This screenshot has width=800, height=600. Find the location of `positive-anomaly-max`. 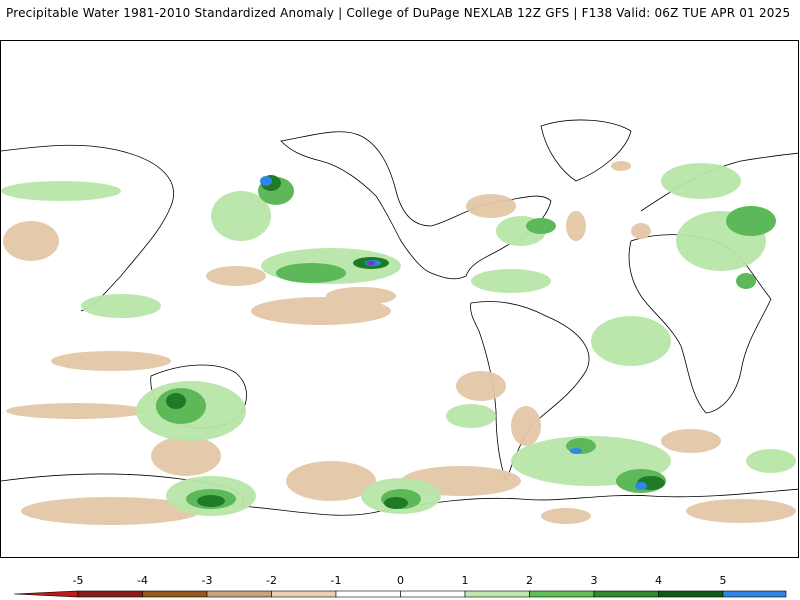

positive-anomaly-max is located at coordinates (371, 263).